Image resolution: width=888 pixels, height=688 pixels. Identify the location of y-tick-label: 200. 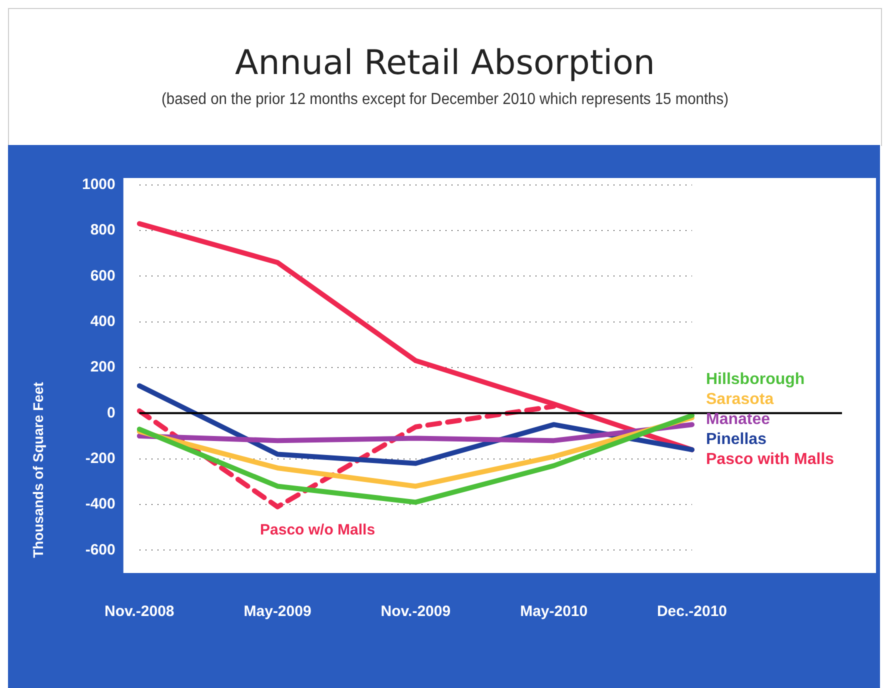
(103, 367).